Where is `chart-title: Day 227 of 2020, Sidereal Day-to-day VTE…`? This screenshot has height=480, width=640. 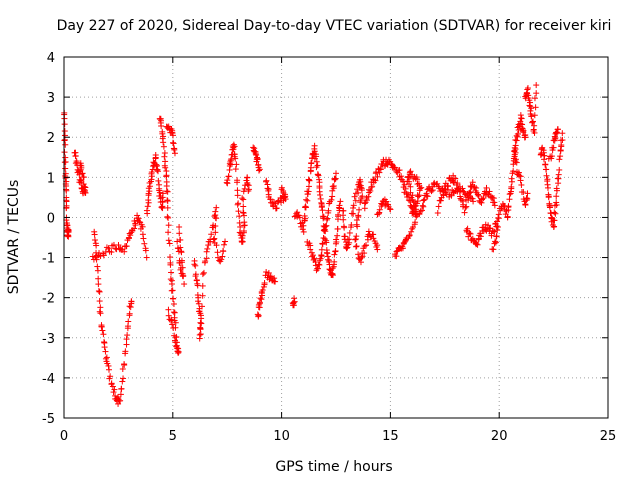 chart-title: Day 227 of 2020, Sidereal Day-to-day VTE… is located at coordinates (334, 26).